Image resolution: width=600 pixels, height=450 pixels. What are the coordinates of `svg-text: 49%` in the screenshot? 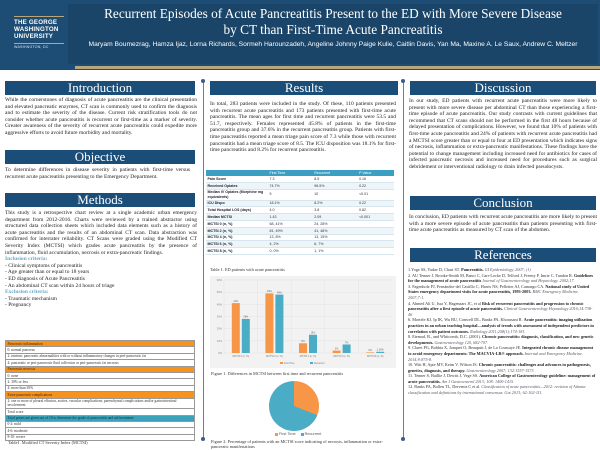 It's located at (270, 291).